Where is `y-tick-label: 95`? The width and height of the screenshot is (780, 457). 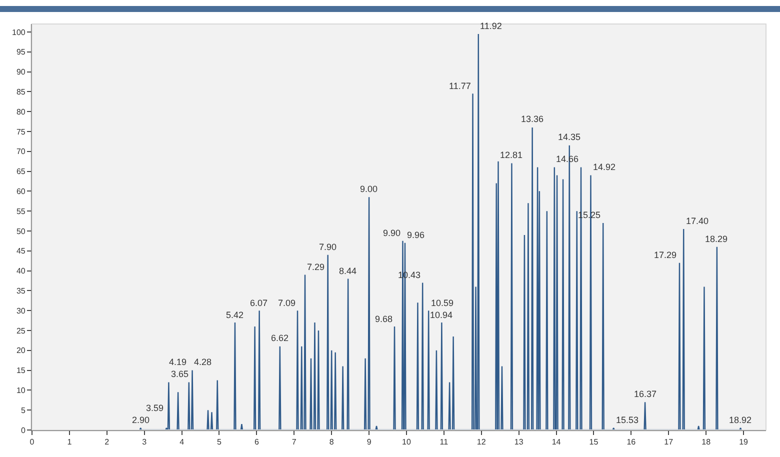 y-tick-label: 95 is located at coordinates (21, 52).